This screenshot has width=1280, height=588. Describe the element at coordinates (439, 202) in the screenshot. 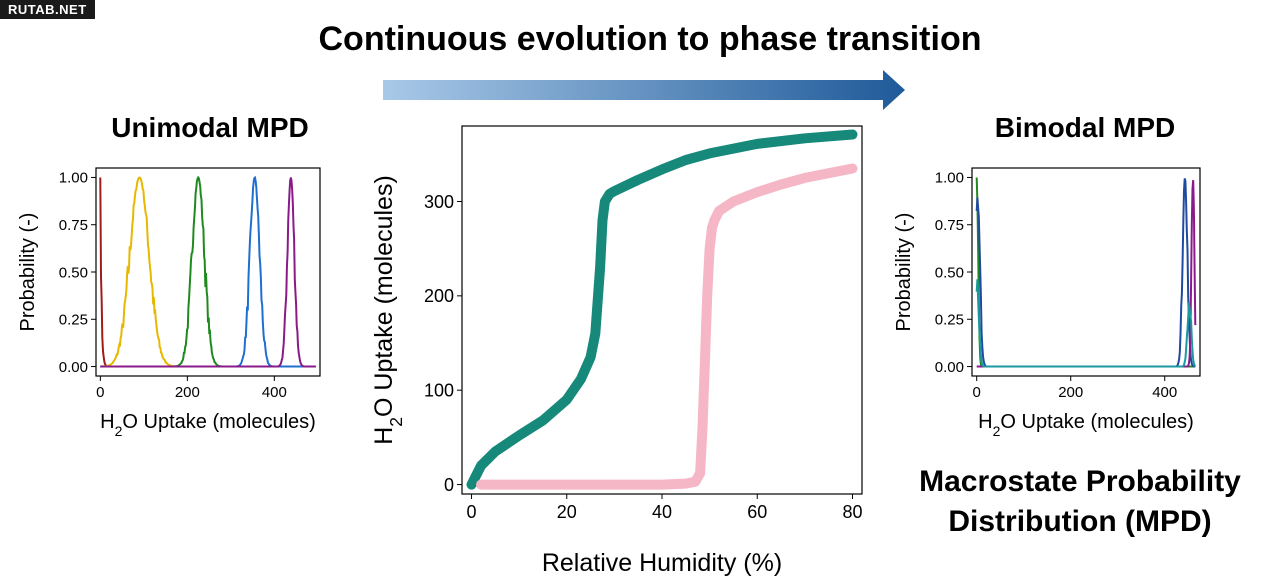

I see `y-tick-label: 300` at that location.